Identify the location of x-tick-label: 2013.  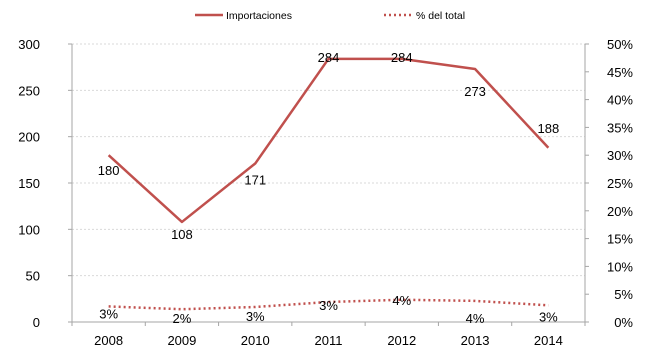
(475, 340).